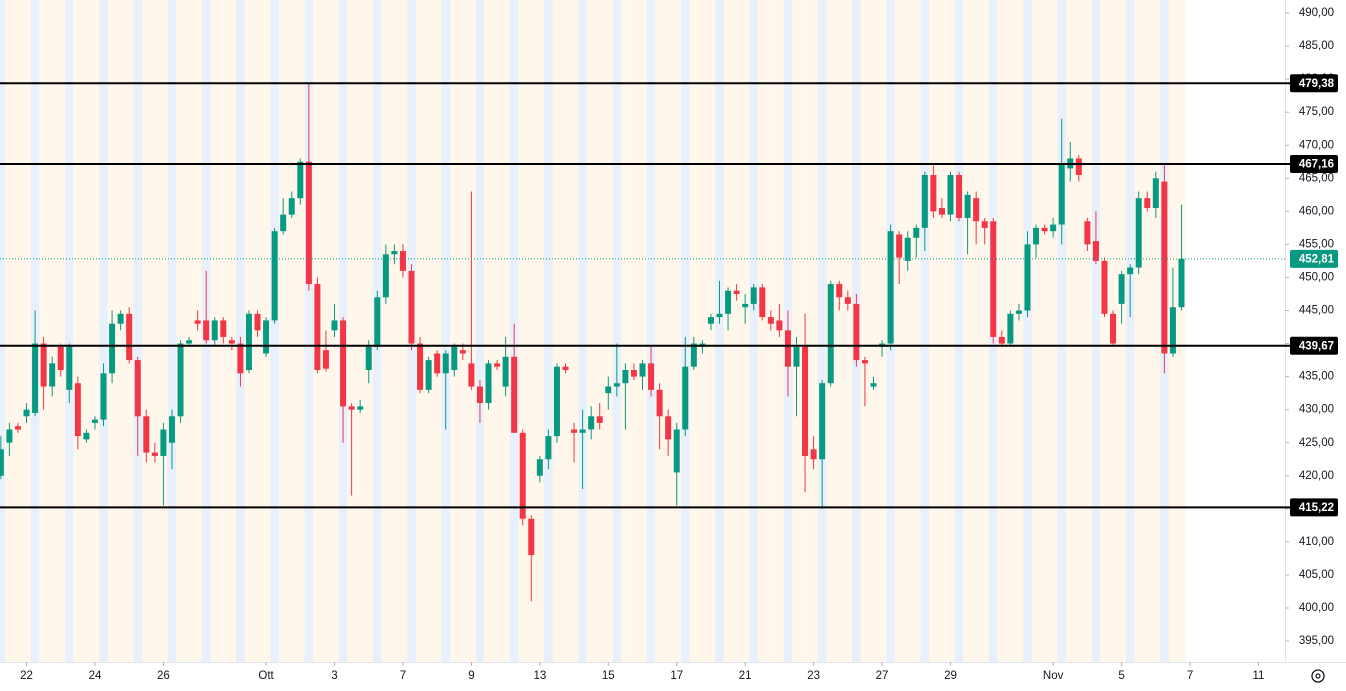 The image size is (1346, 691). Describe the element at coordinates (1316, 277) in the screenshot. I see `y-tick-label: 450,00` at that location.